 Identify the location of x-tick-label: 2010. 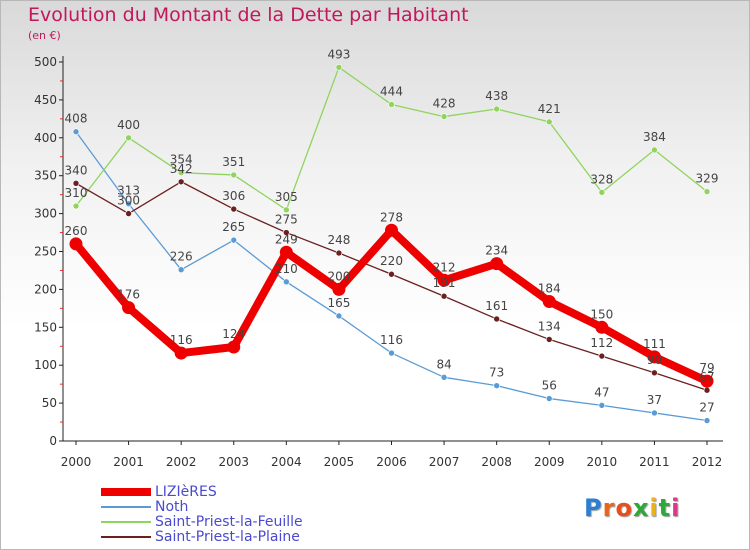
(602, 462).